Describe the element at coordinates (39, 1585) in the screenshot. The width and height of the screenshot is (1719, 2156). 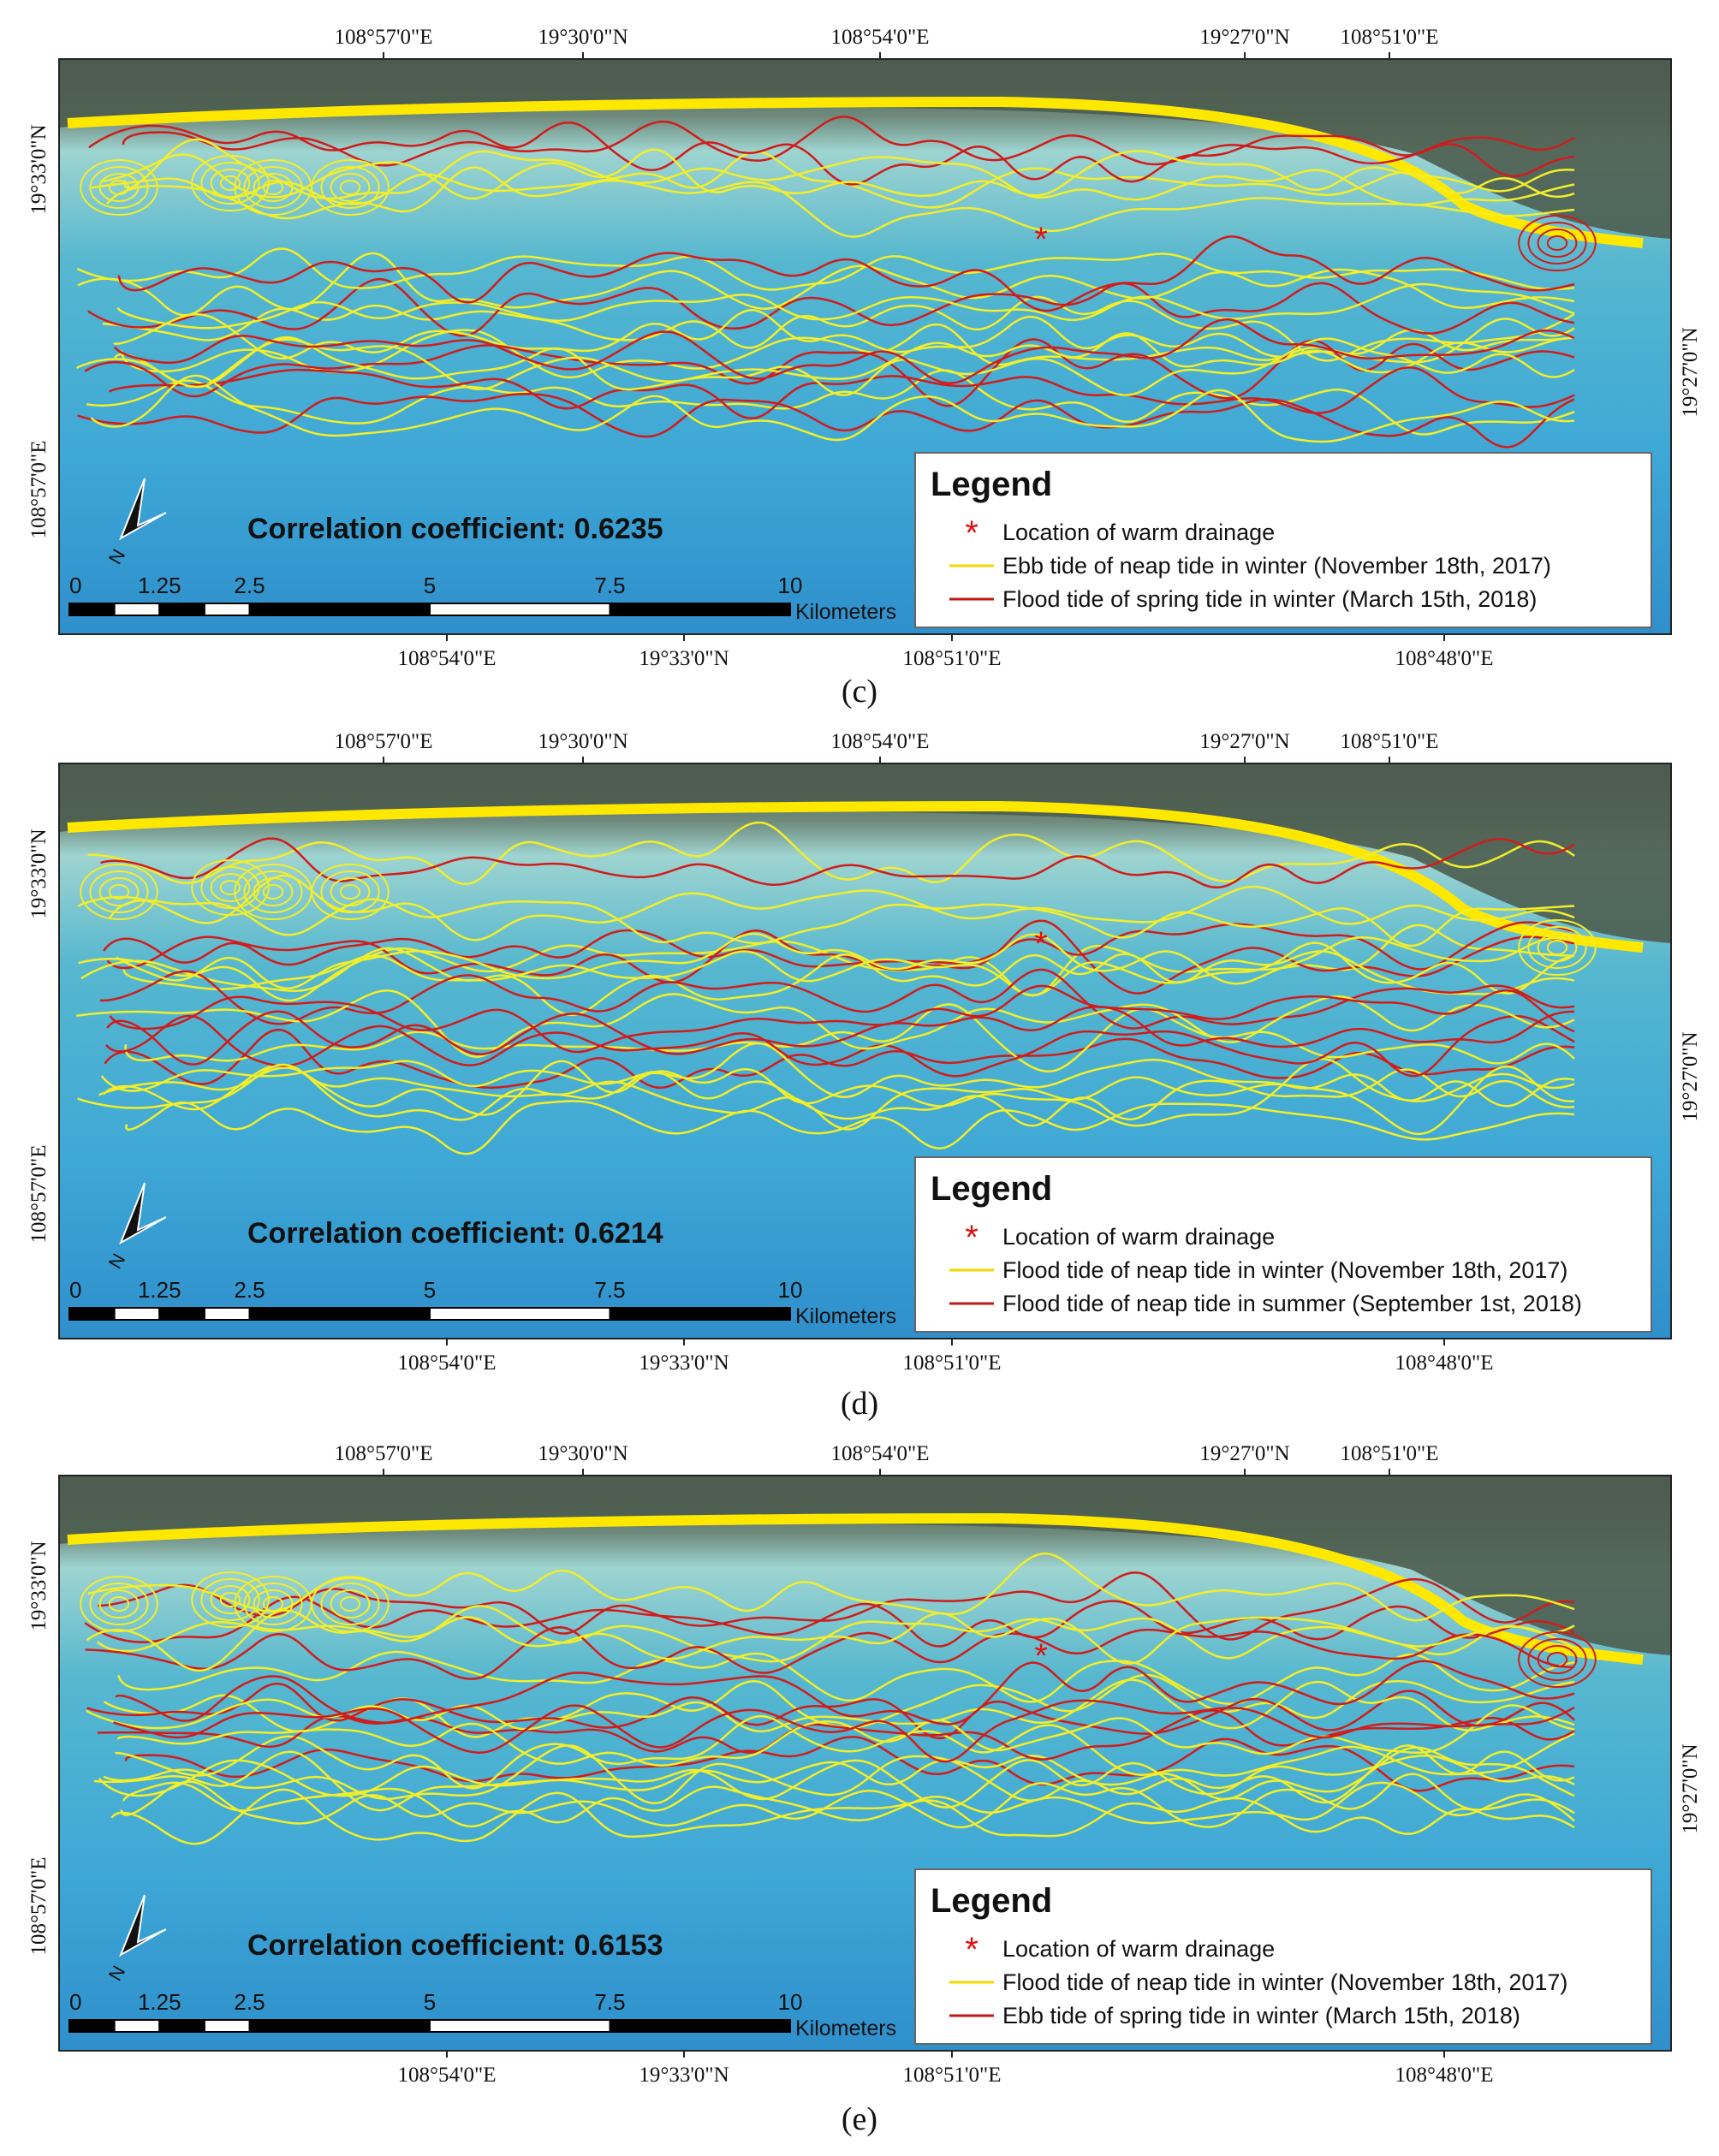
I see `left-coordinate: 19°33'0"N` at that location.